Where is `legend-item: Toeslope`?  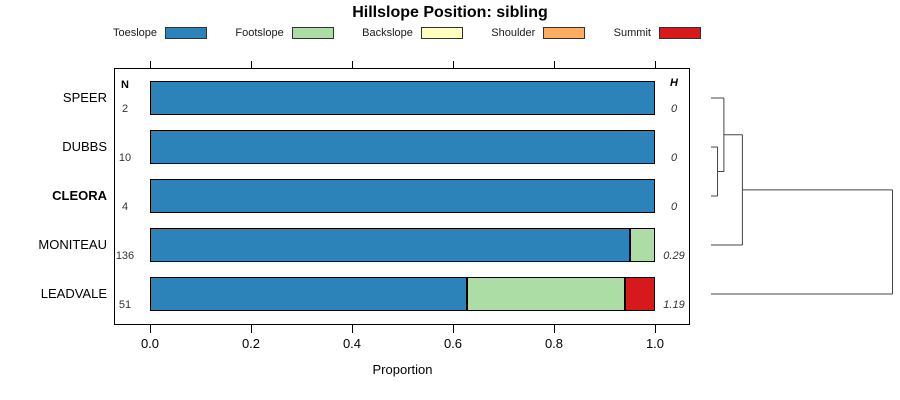
legend-item: Toeslope is located at coordinates (160, 32).